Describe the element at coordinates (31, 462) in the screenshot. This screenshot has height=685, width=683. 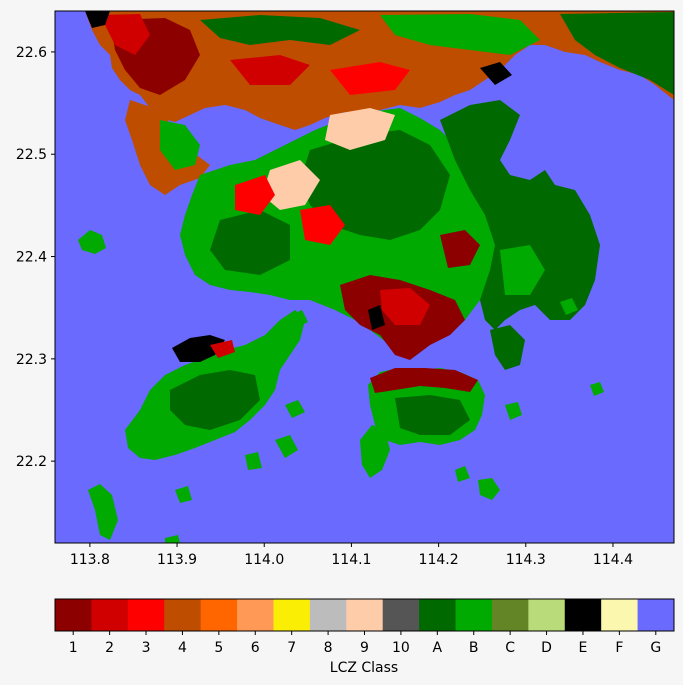
I see `y-tick-label: 22.2` at that location.